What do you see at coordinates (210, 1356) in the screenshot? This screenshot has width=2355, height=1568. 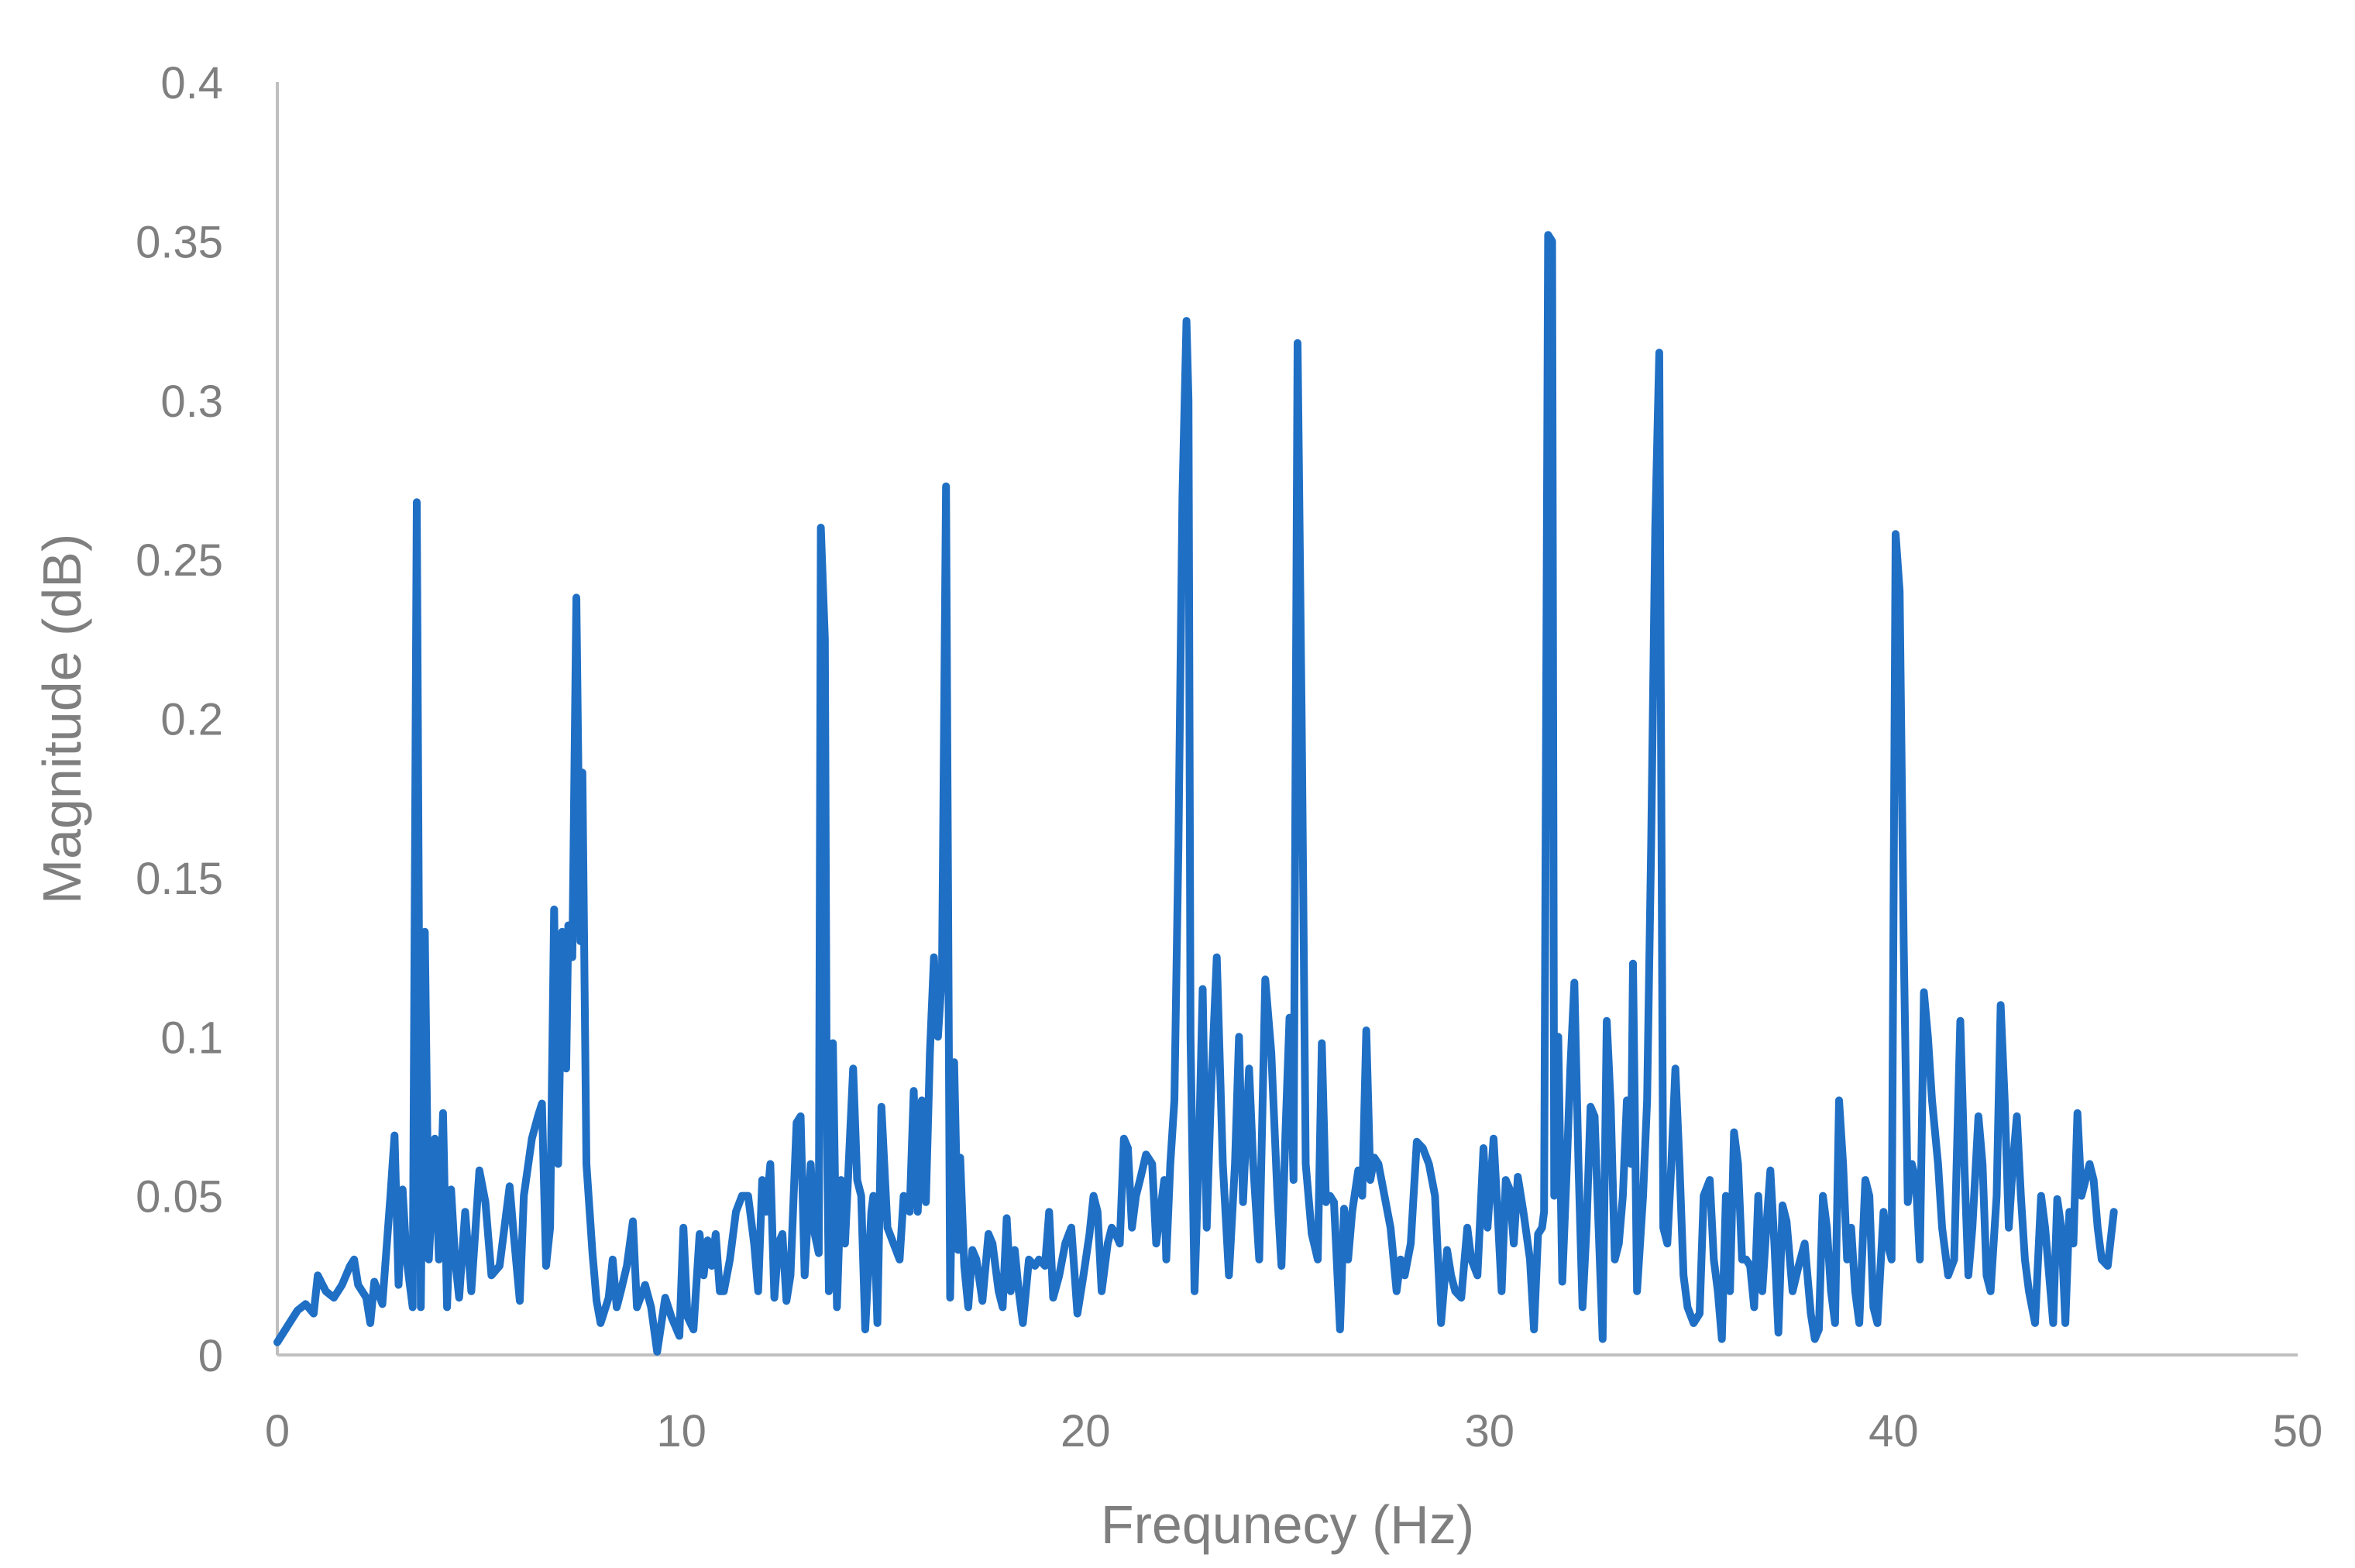 I see `y-tick-label: 0` at bounding box center [210, 1356].